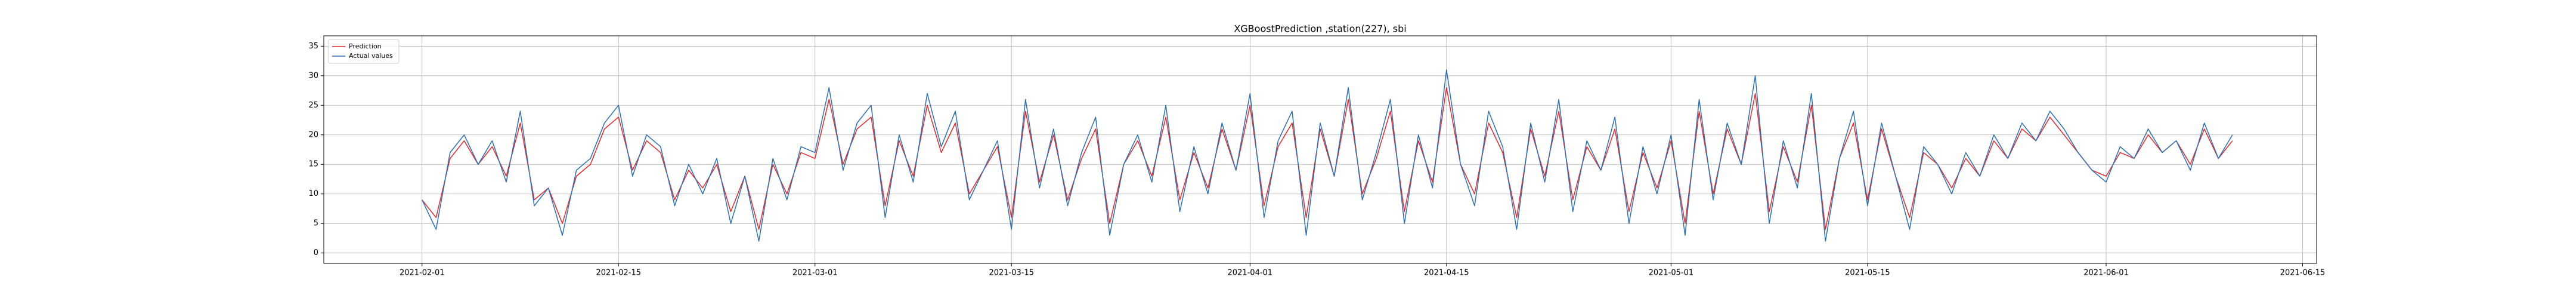 The width and height of the screenshot is (2576, 301). I want to click on x-tick-label: 2021-05-01, so click(1671, 273).